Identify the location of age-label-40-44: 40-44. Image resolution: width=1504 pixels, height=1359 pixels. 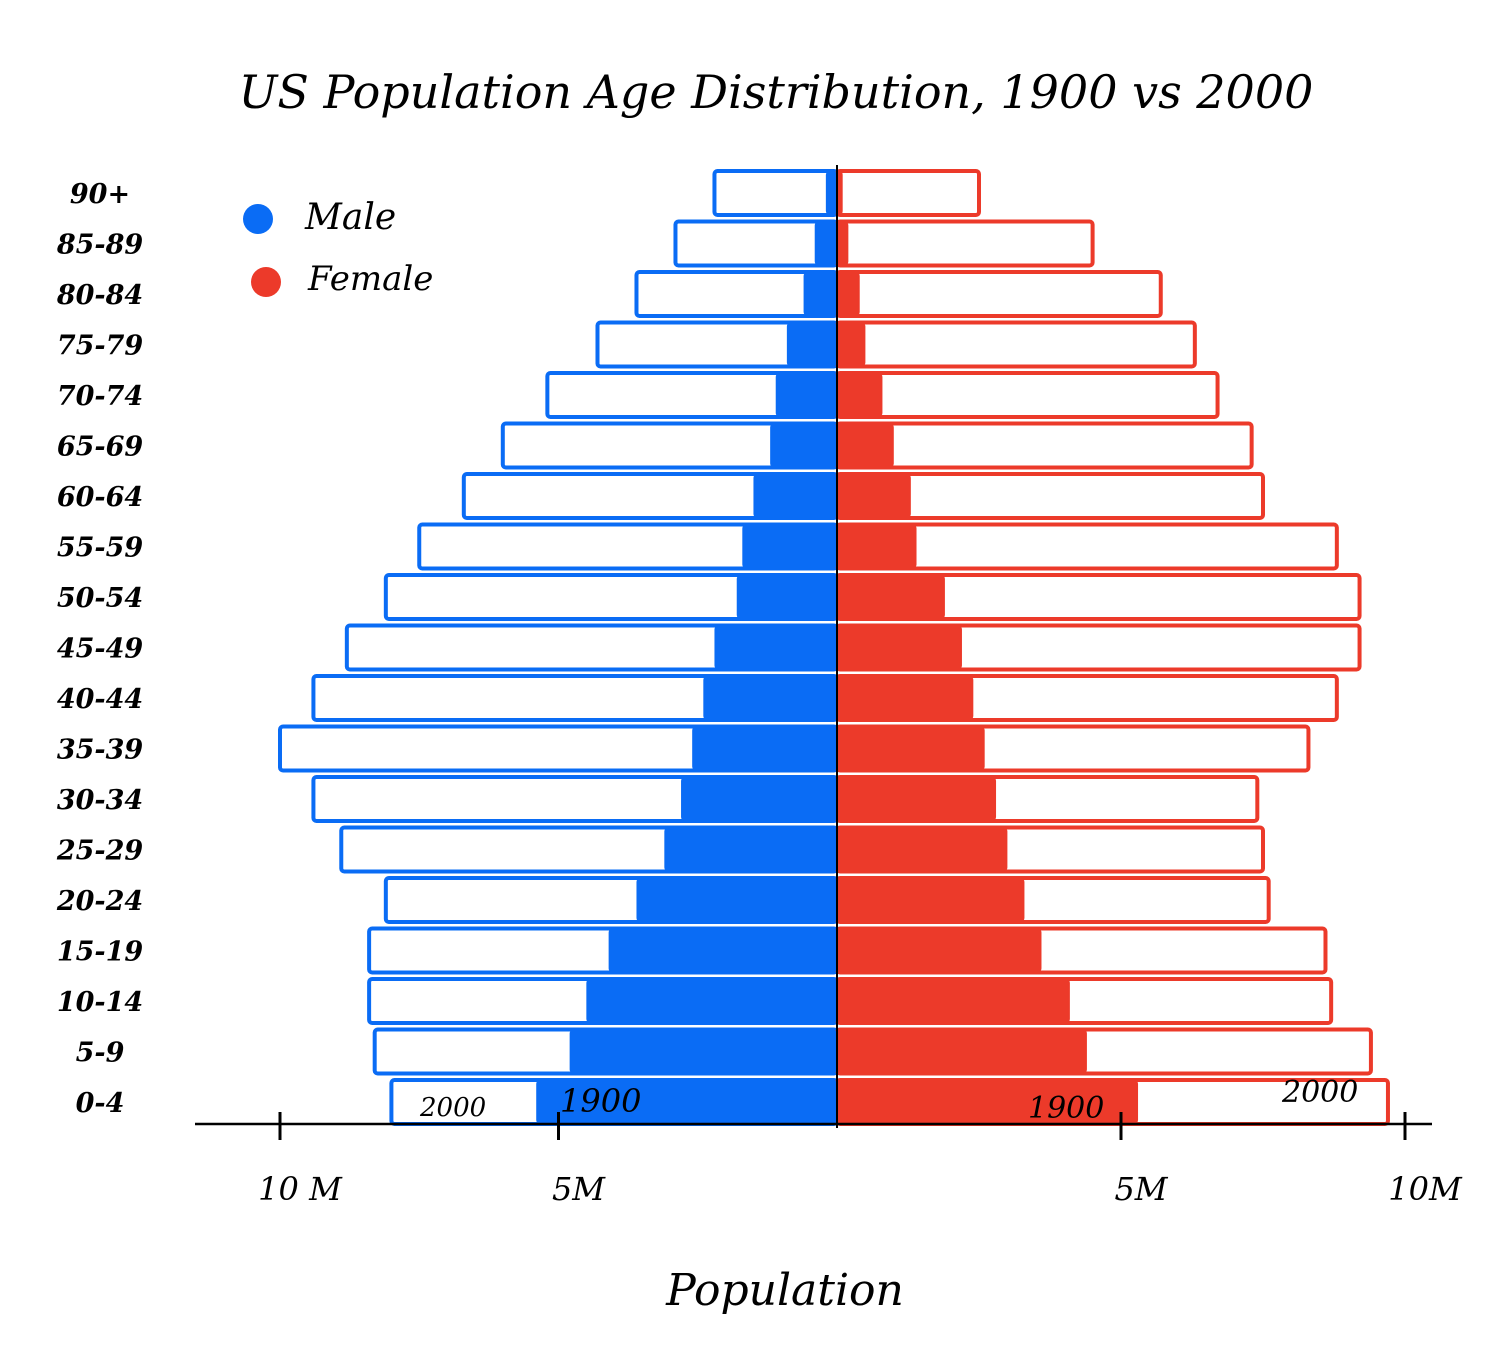
(100, 699).